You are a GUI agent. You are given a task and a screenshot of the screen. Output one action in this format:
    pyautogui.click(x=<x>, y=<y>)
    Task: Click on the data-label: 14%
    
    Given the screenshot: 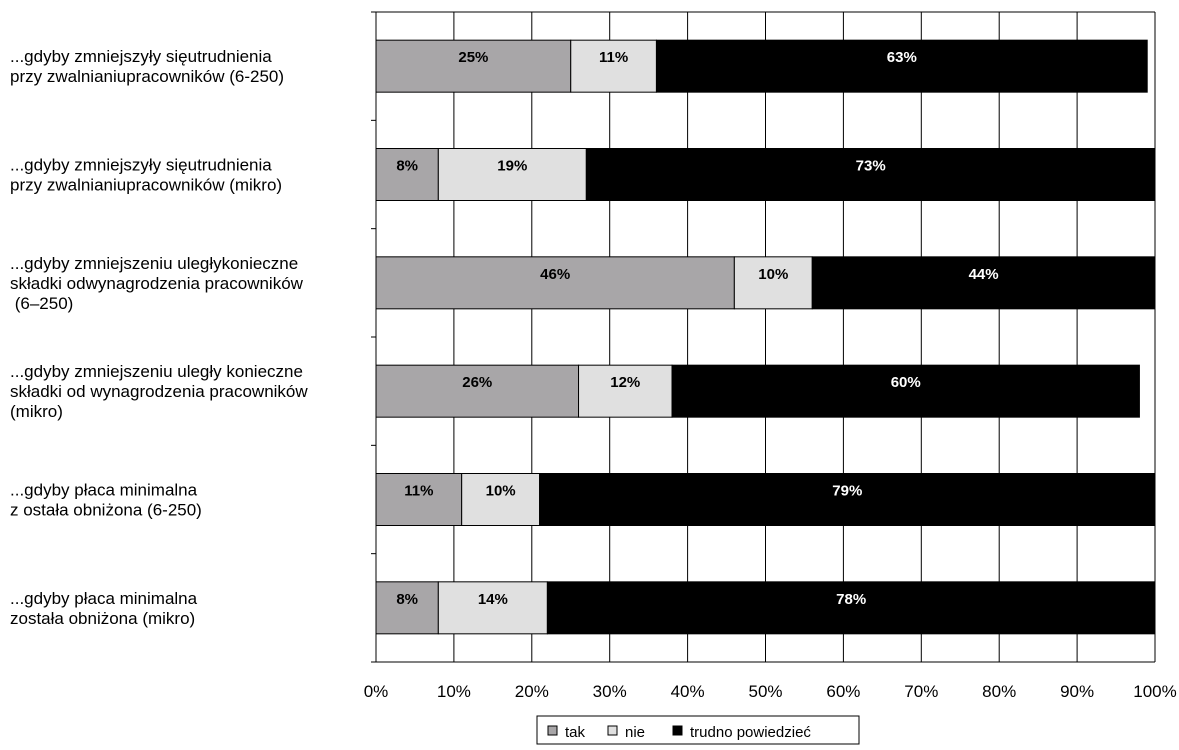 What is the action you would take?
    pyautogui.click(x=493, y=599)
    